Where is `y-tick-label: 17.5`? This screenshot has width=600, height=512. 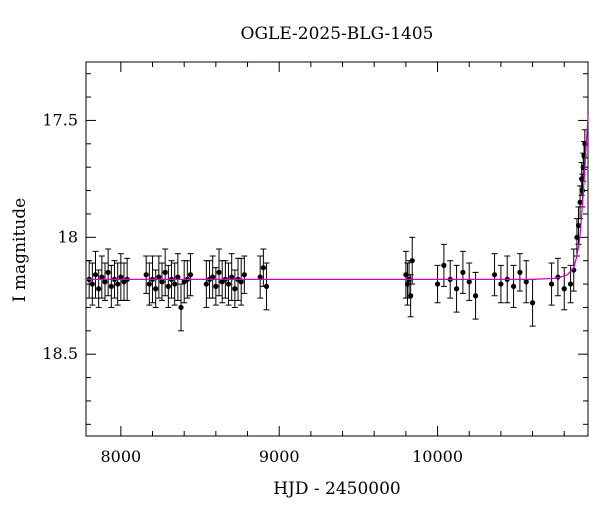
y-tick-label: 17.5 is located at coordinates (60, 119).